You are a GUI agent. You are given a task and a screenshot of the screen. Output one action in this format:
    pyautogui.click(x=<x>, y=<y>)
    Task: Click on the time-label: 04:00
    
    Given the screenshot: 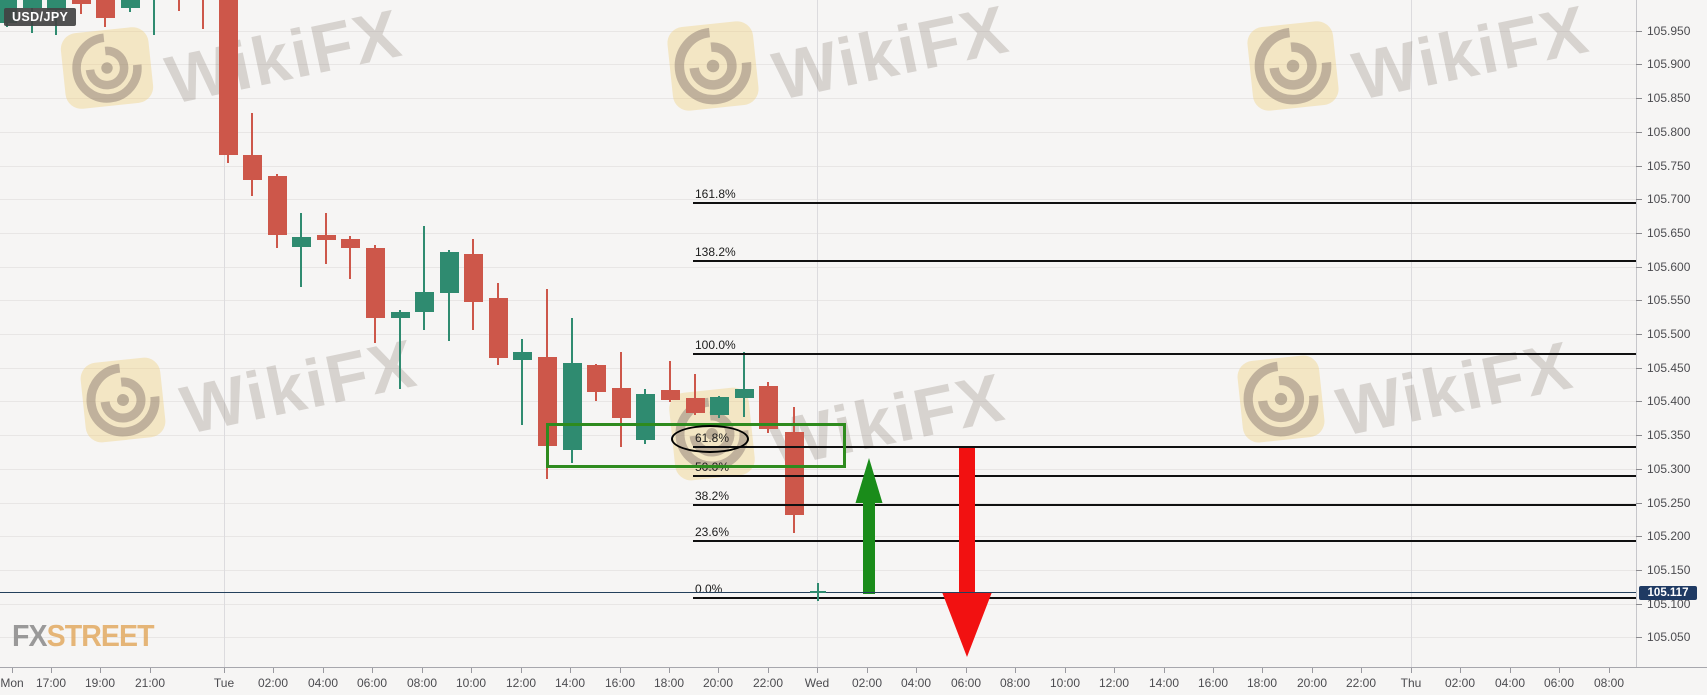 What is the action you would take?
    pyautogui.click(x=323, y=683)
    